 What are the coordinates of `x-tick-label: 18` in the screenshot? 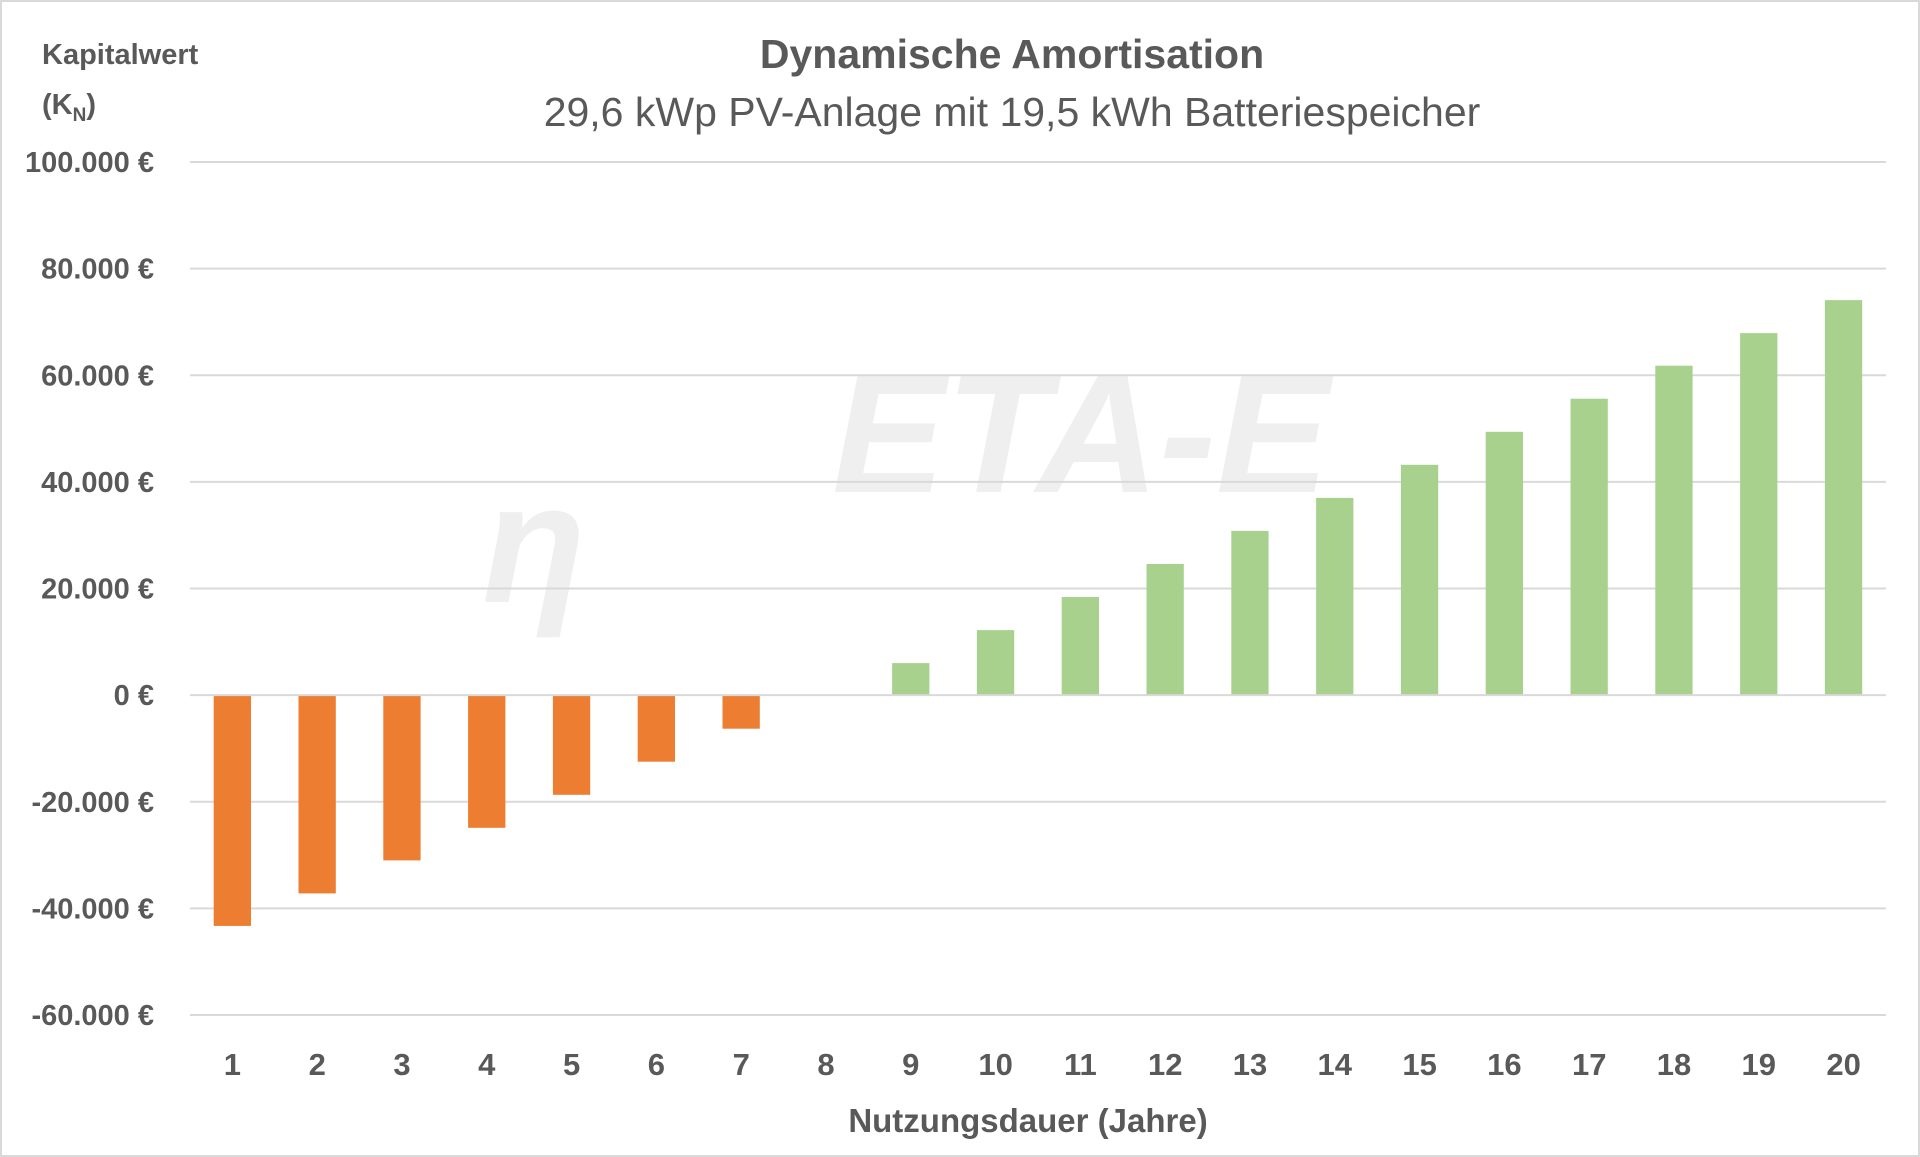 It's located at (1674, 1064).